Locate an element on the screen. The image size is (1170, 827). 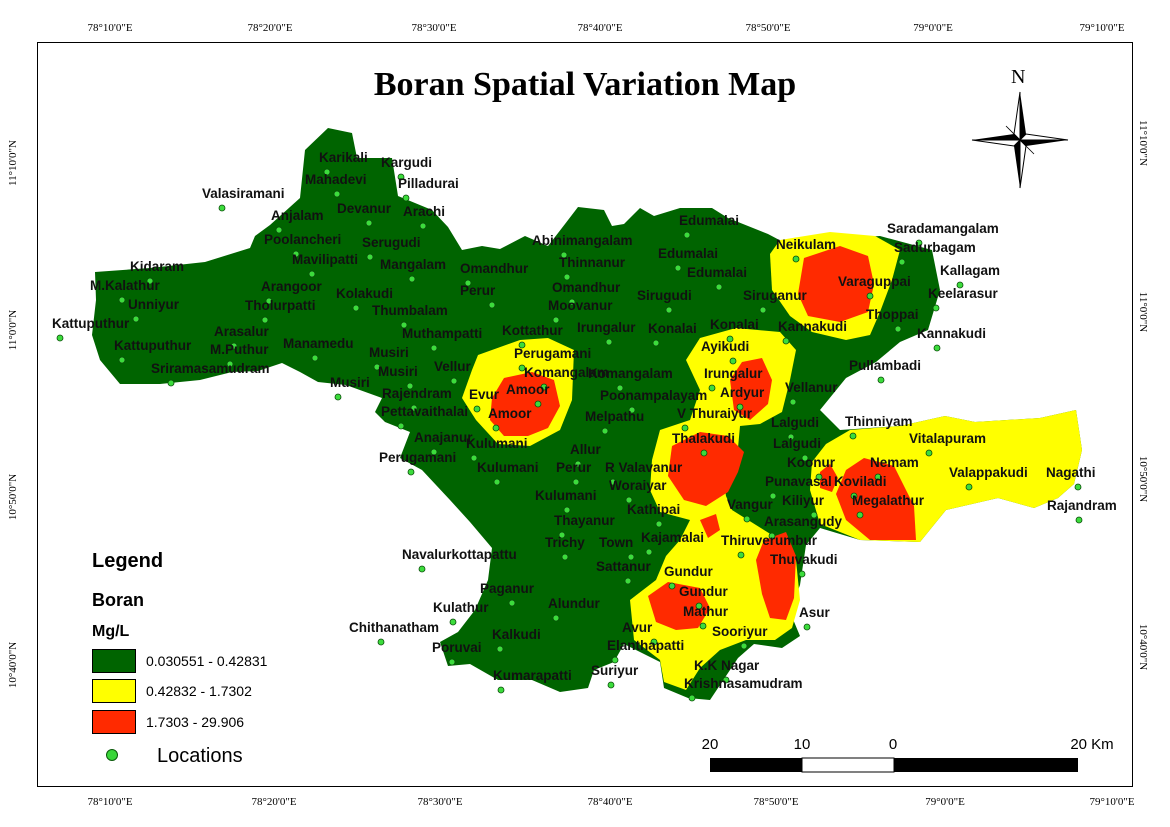
place-label: Kolakudi is located at coordinates (365, 293).